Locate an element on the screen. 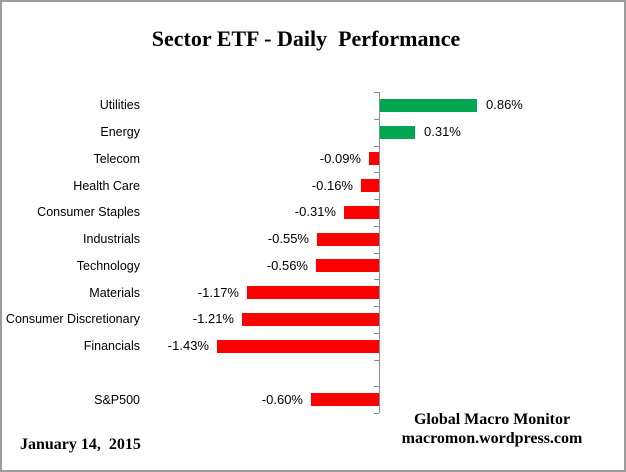 This screenshot has height=472, width=626. bar-health-care is located at coordinates (370, 185).